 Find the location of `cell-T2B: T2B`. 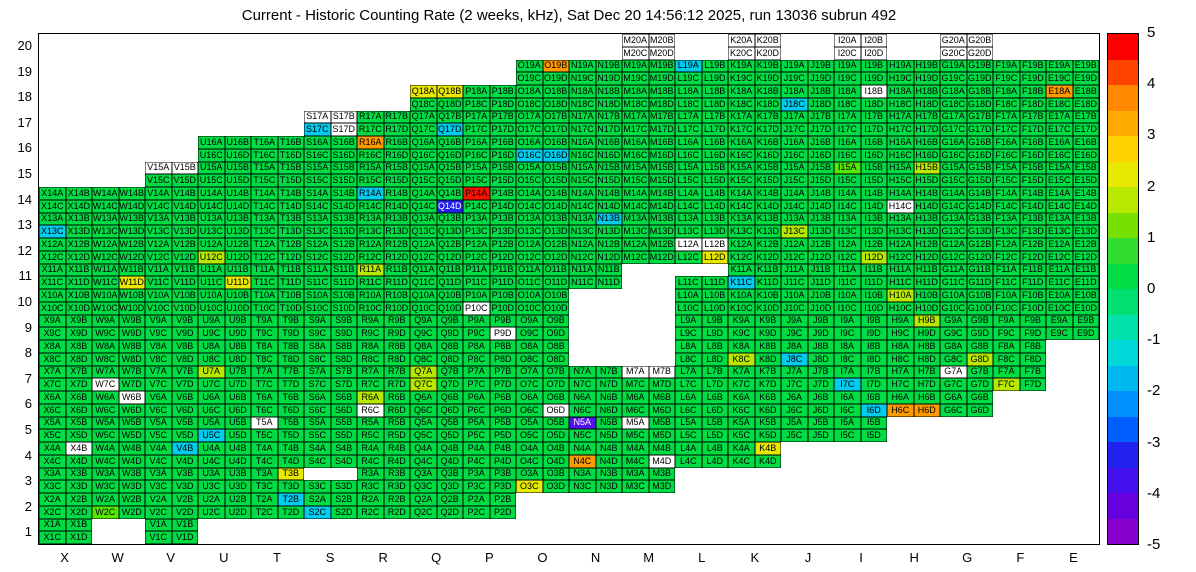

cell-T2B: T2B is located at coordinates (290, 499).